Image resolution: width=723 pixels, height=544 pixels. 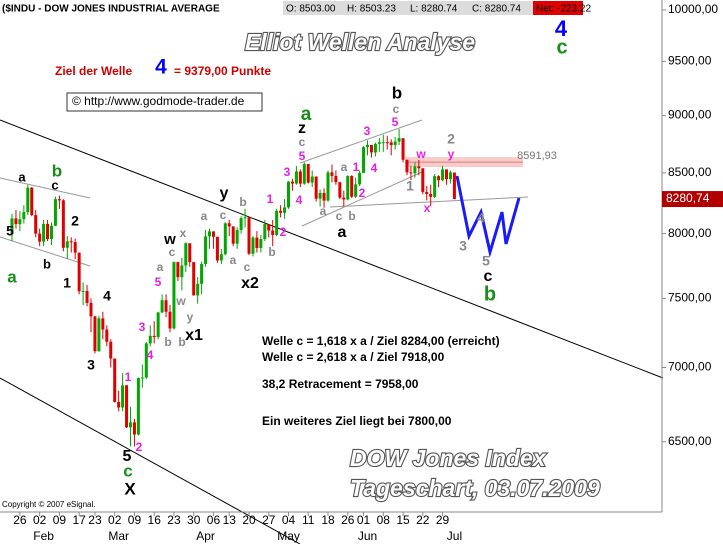 What do you see at coordinates (130, 488) in the screenshot?
I see `wave-label: X` at bounding box center [130, 488].